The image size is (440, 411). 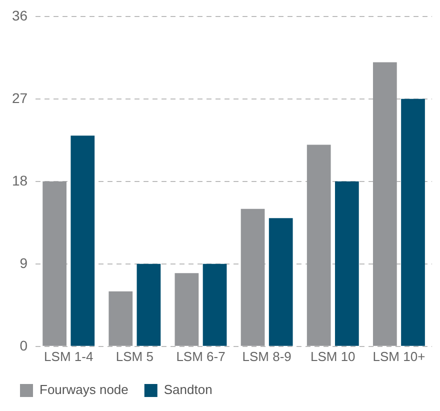 I want to click on x-tick-label: LSM 10+, so click(x=399, y=356).